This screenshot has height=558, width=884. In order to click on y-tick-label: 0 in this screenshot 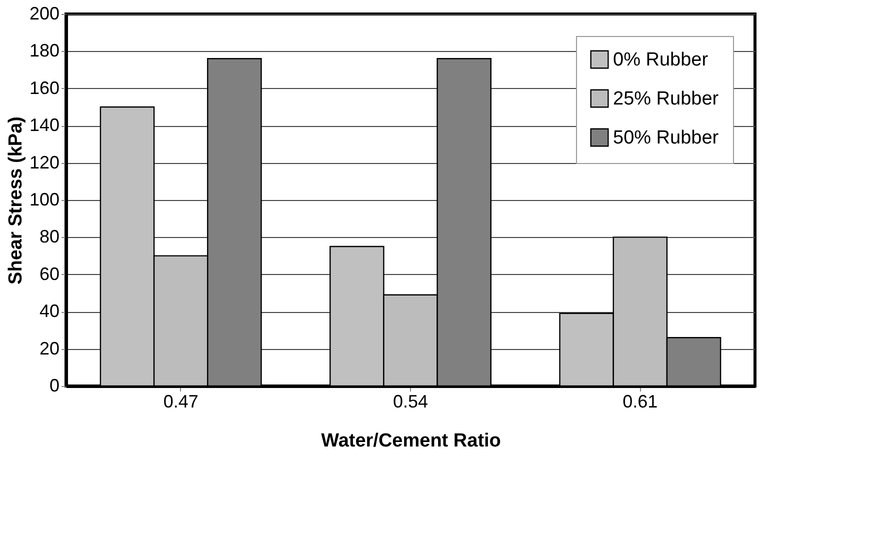, I will do `click(54, 386)`.